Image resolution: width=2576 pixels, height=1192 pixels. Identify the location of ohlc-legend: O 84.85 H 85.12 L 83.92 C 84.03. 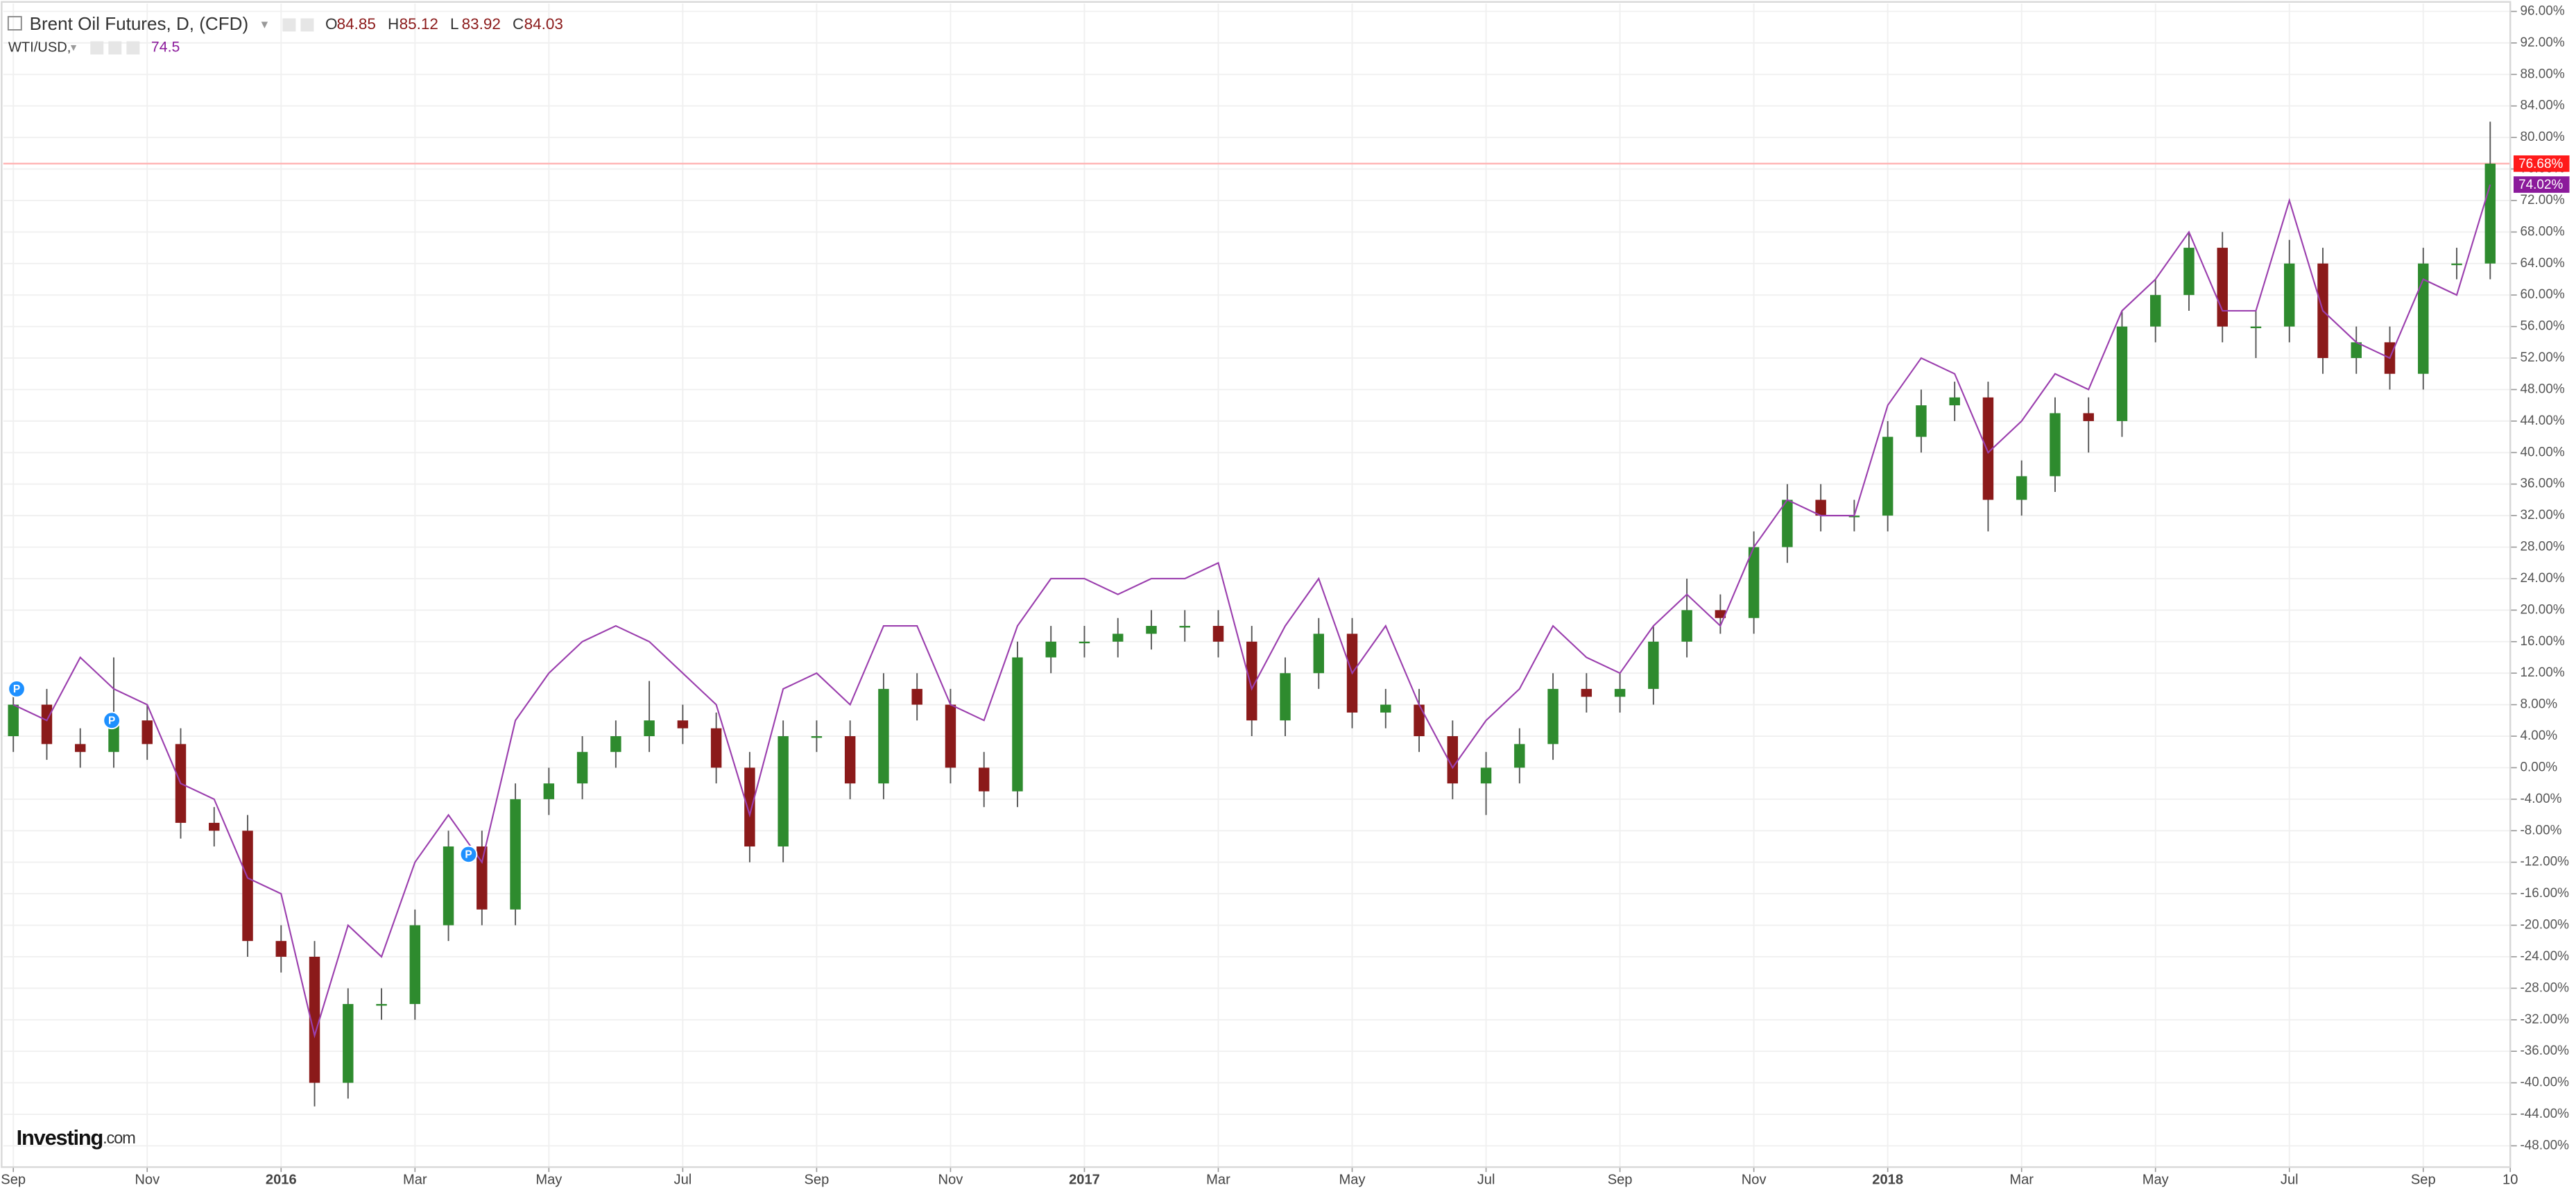
(444, 24).